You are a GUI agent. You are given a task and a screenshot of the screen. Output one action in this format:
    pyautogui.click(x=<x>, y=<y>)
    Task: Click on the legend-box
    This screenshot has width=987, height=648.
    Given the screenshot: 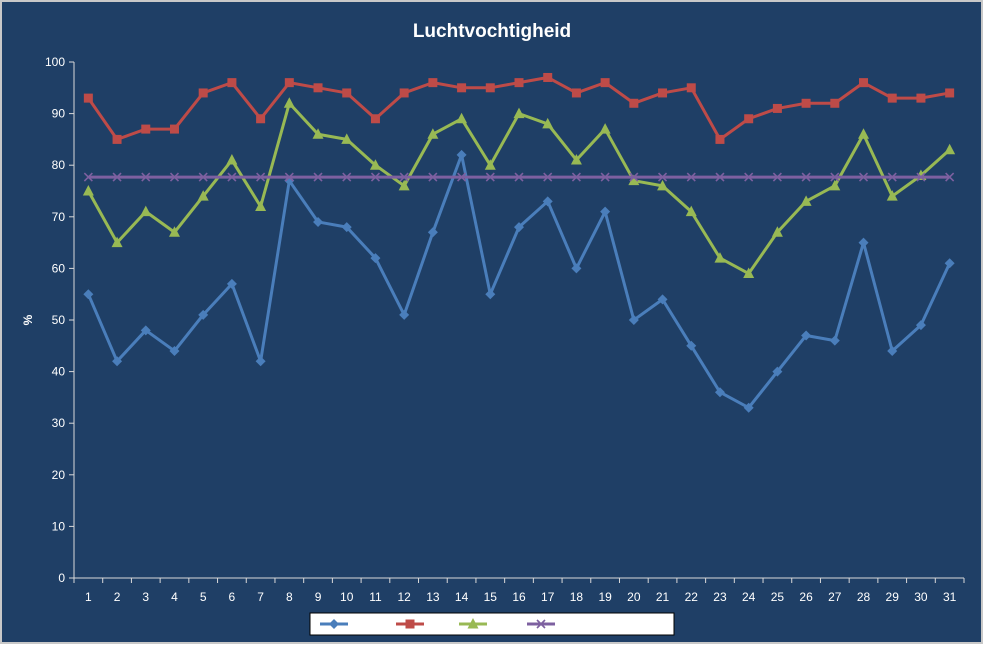 What is the action you would take?
    pyautogui.click(x=492, y=624)
    